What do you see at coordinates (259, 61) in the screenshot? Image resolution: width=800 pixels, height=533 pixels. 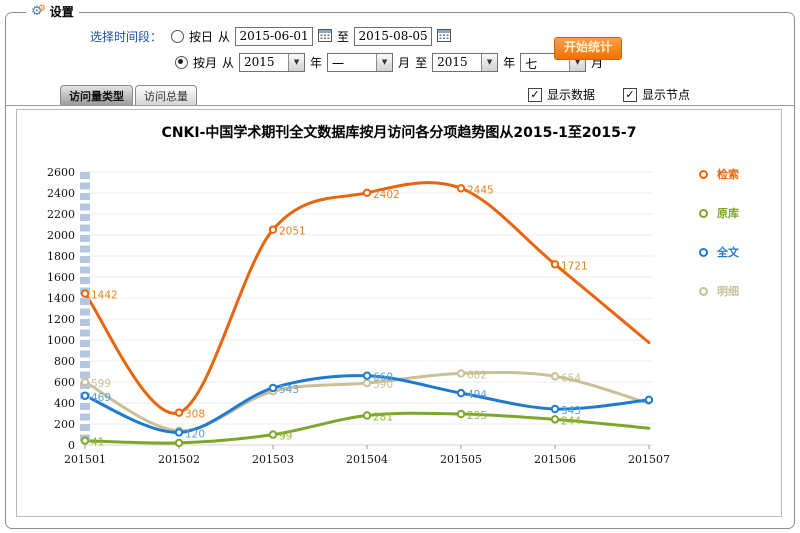 I see `from-year-value: 2015` at bounding box center [259, 61].